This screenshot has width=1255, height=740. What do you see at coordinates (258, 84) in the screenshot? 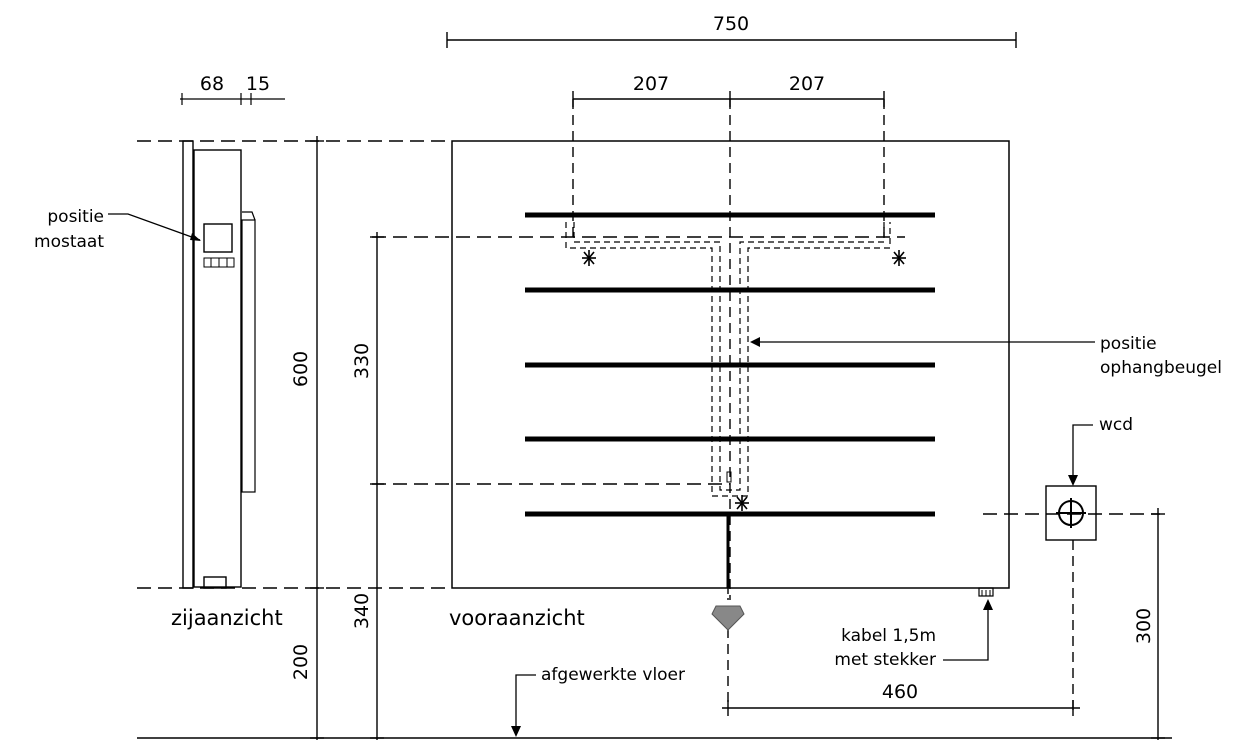
I see `dimension-15-text: 15` at bounding box center [258, 84].